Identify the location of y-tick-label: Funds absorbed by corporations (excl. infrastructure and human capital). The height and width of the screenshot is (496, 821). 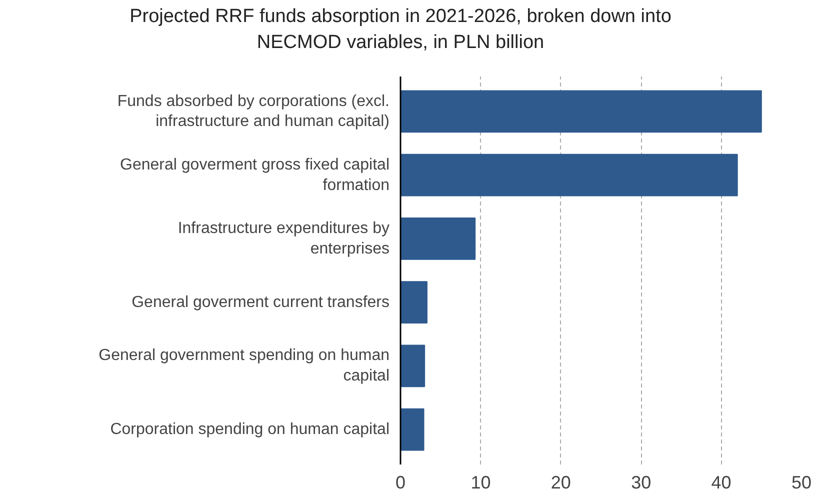
(253, 111).